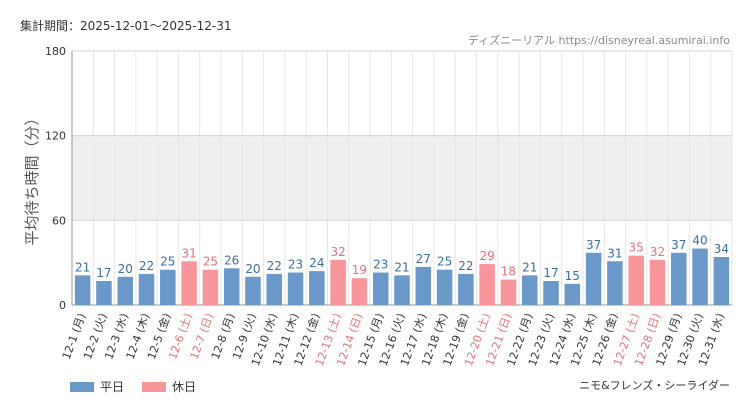 This screenshot has width=750, height=410. Describe the element at coordinates (112, 387) in the screenshot. I see `legend-label-weekday: 平日` at that location.